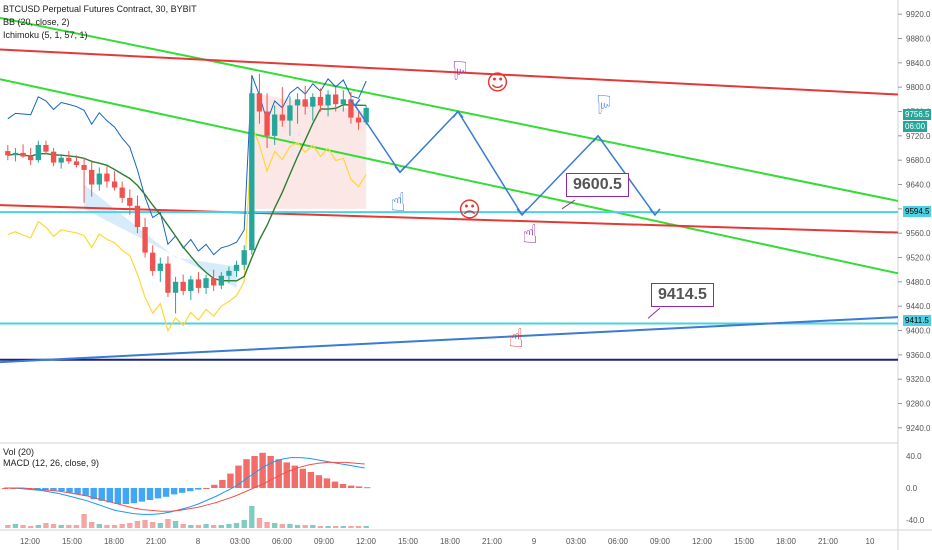 This screenshot has height=550, width=932. What do you see at coordinates (45, 35) in the screenshot?
I see `ichimoku-legend: Ichimoku (5, 1, 57, 1)` at bounding box center [45, 35].